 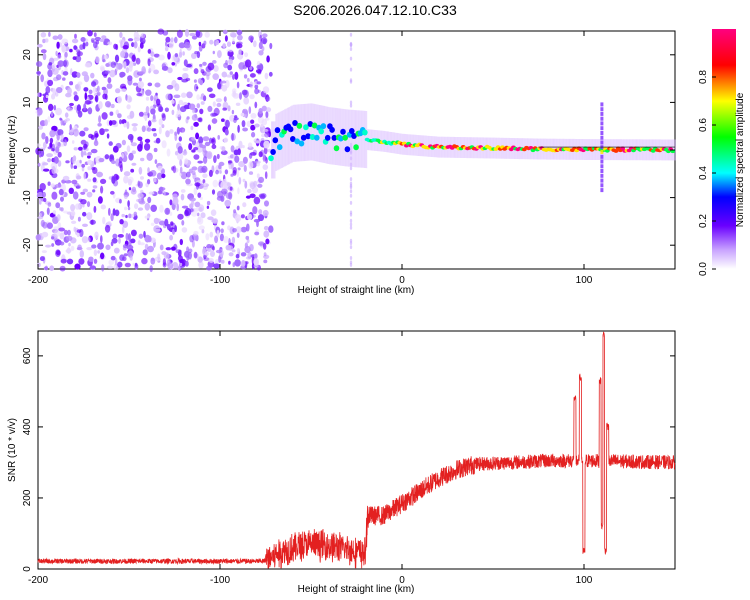 What do you see at coordinates (740, 159) in the screenshot?
I see `colorbar-label: Normalized spectral amplitude` at bounding box center [740, 159].